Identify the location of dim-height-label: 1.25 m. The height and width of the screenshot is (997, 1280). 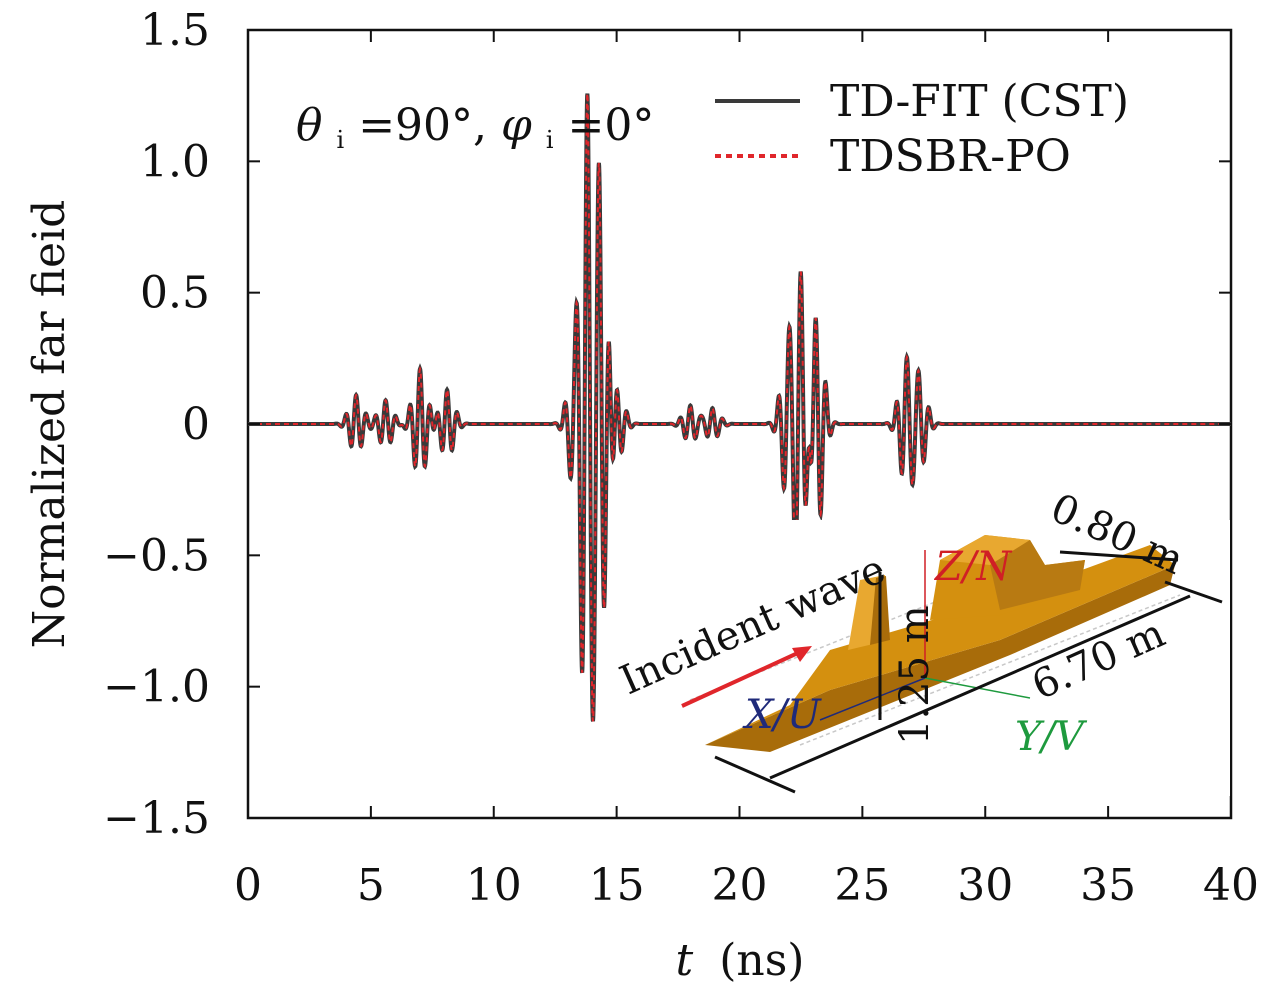
(915, 675).